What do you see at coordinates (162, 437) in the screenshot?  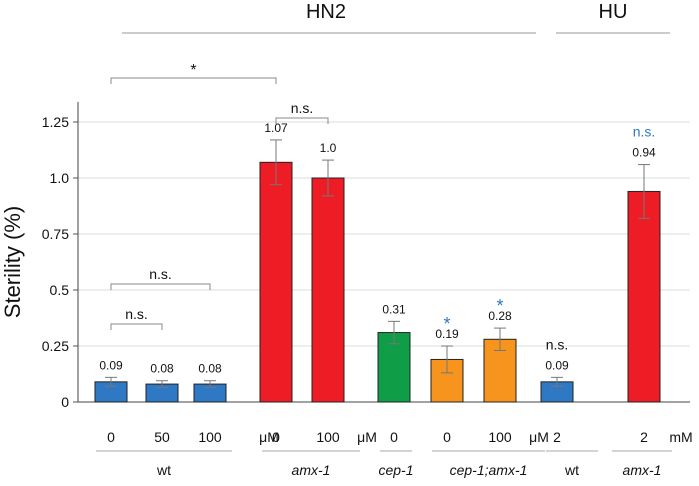 I see `dose-label: 50` at bounding box center [162, 437].